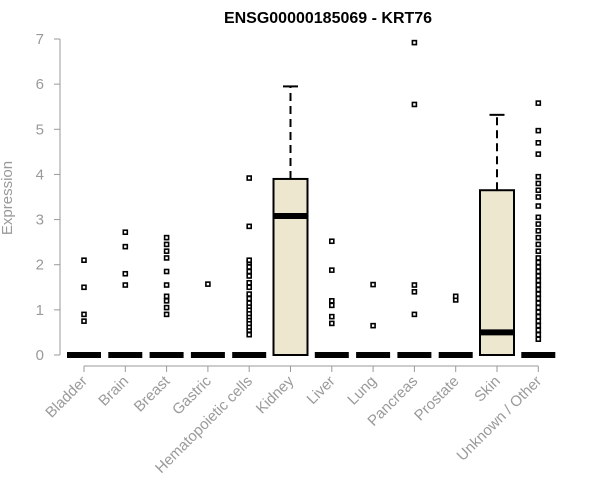  Describe the element at coordinates (8, 198) in the screenshot. I see `y-axis-label: Expression` at that location.